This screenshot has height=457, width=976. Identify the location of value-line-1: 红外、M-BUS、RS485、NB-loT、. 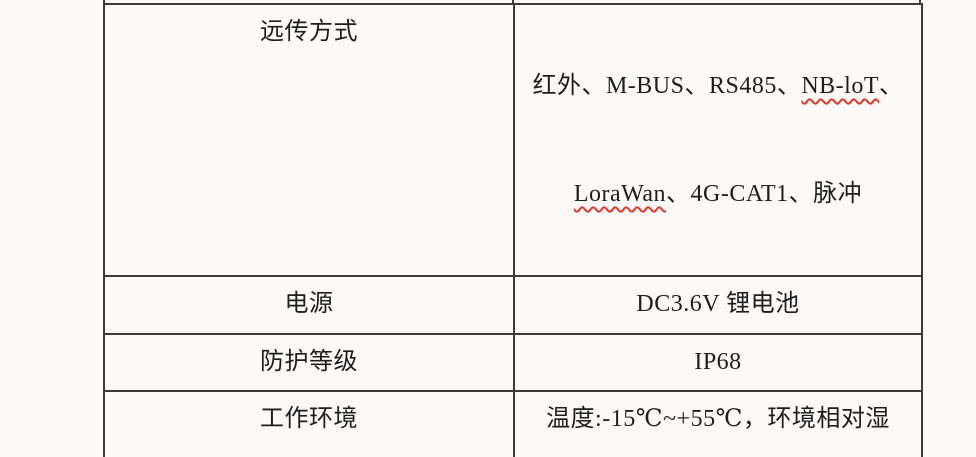
(718, 86).